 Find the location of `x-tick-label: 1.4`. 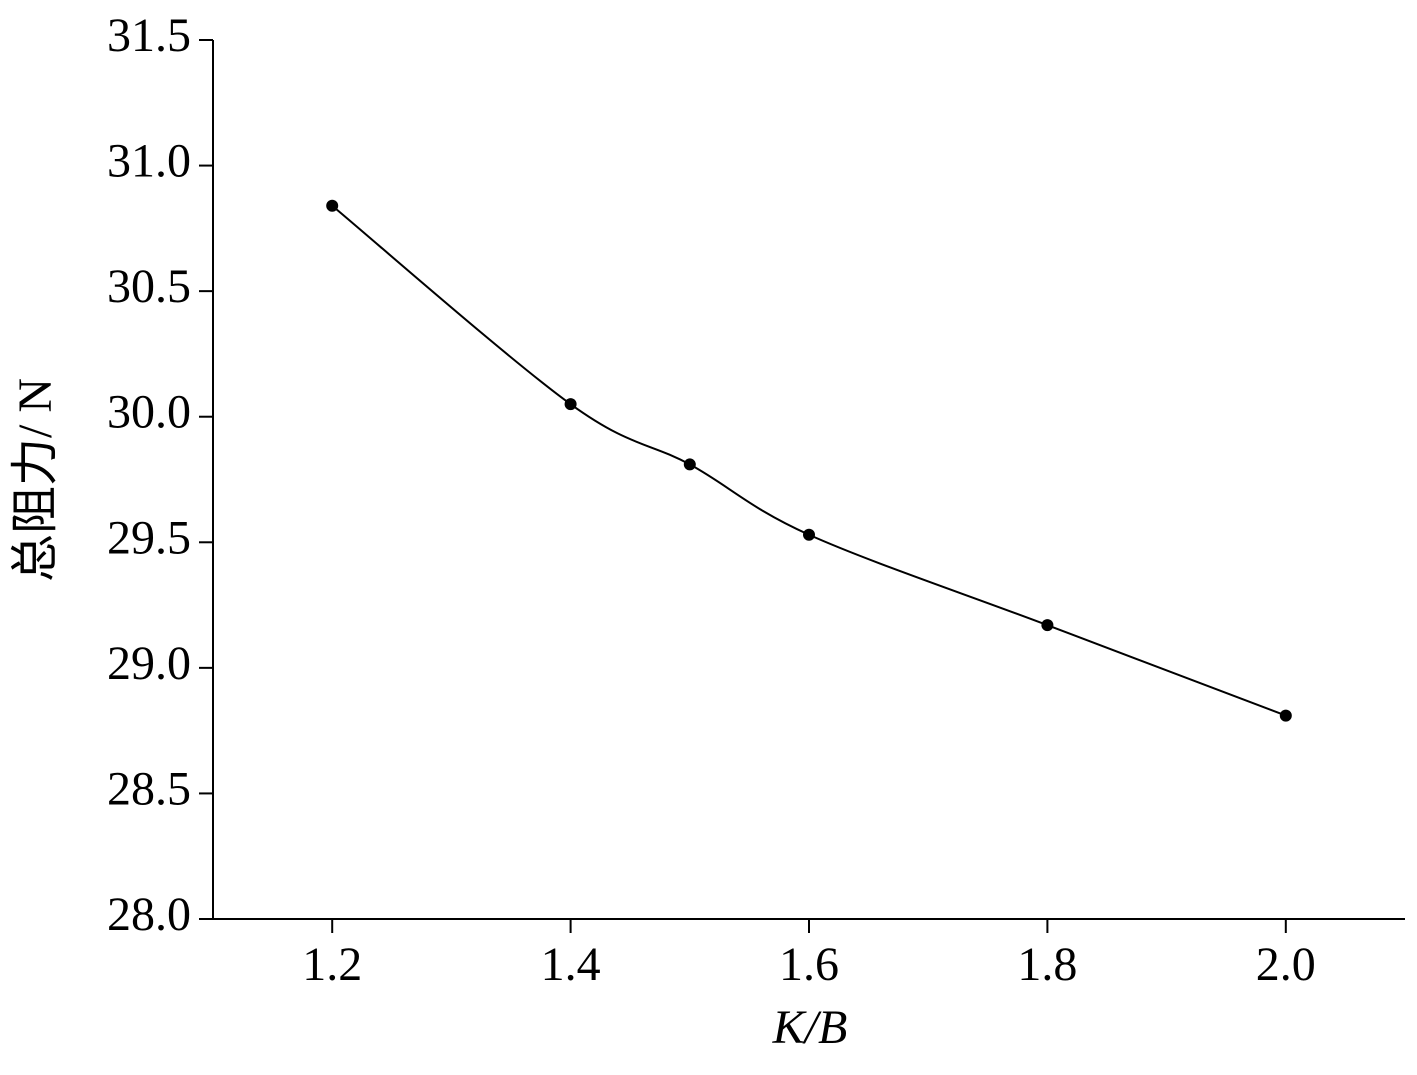

x-tick-label: 1.4 is located at coordinates (571, 964).